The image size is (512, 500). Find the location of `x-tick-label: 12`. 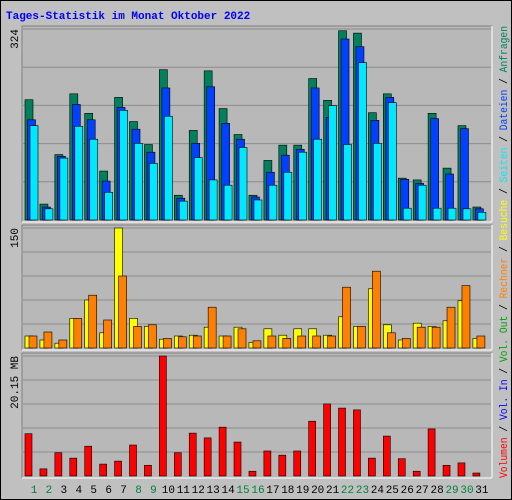

x-tick-label: 12 is located at coordinates (198, 491).